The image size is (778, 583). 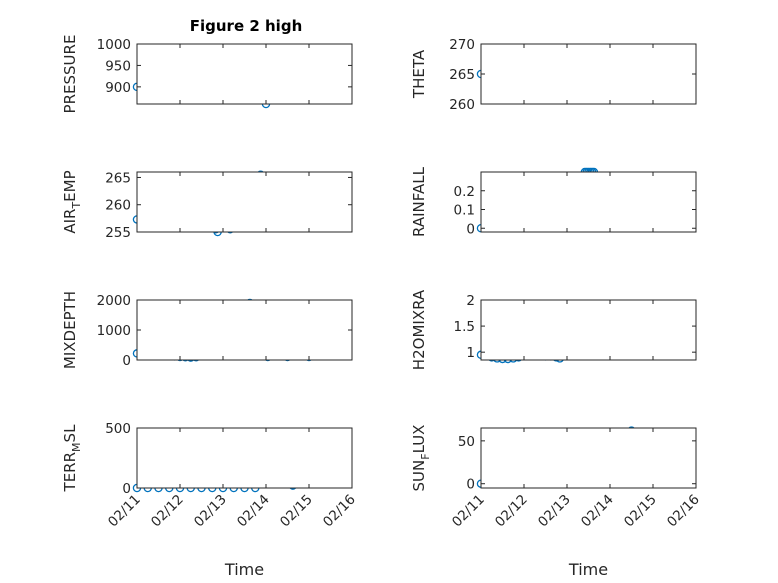 I want to click on y-axis-label-main: PRESSURE, so click(x=70, y=74).